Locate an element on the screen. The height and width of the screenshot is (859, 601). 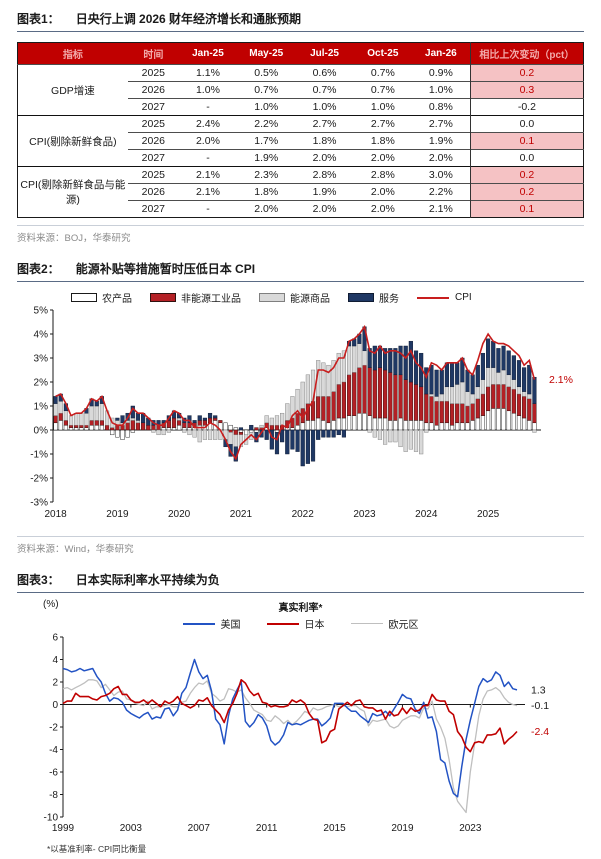
table-row: CPI(剔除新鲜食品) 2025 2.4% 2.2% 2.7% 2.7% 2.7% 0.0 is located at coordinates (300, 141).